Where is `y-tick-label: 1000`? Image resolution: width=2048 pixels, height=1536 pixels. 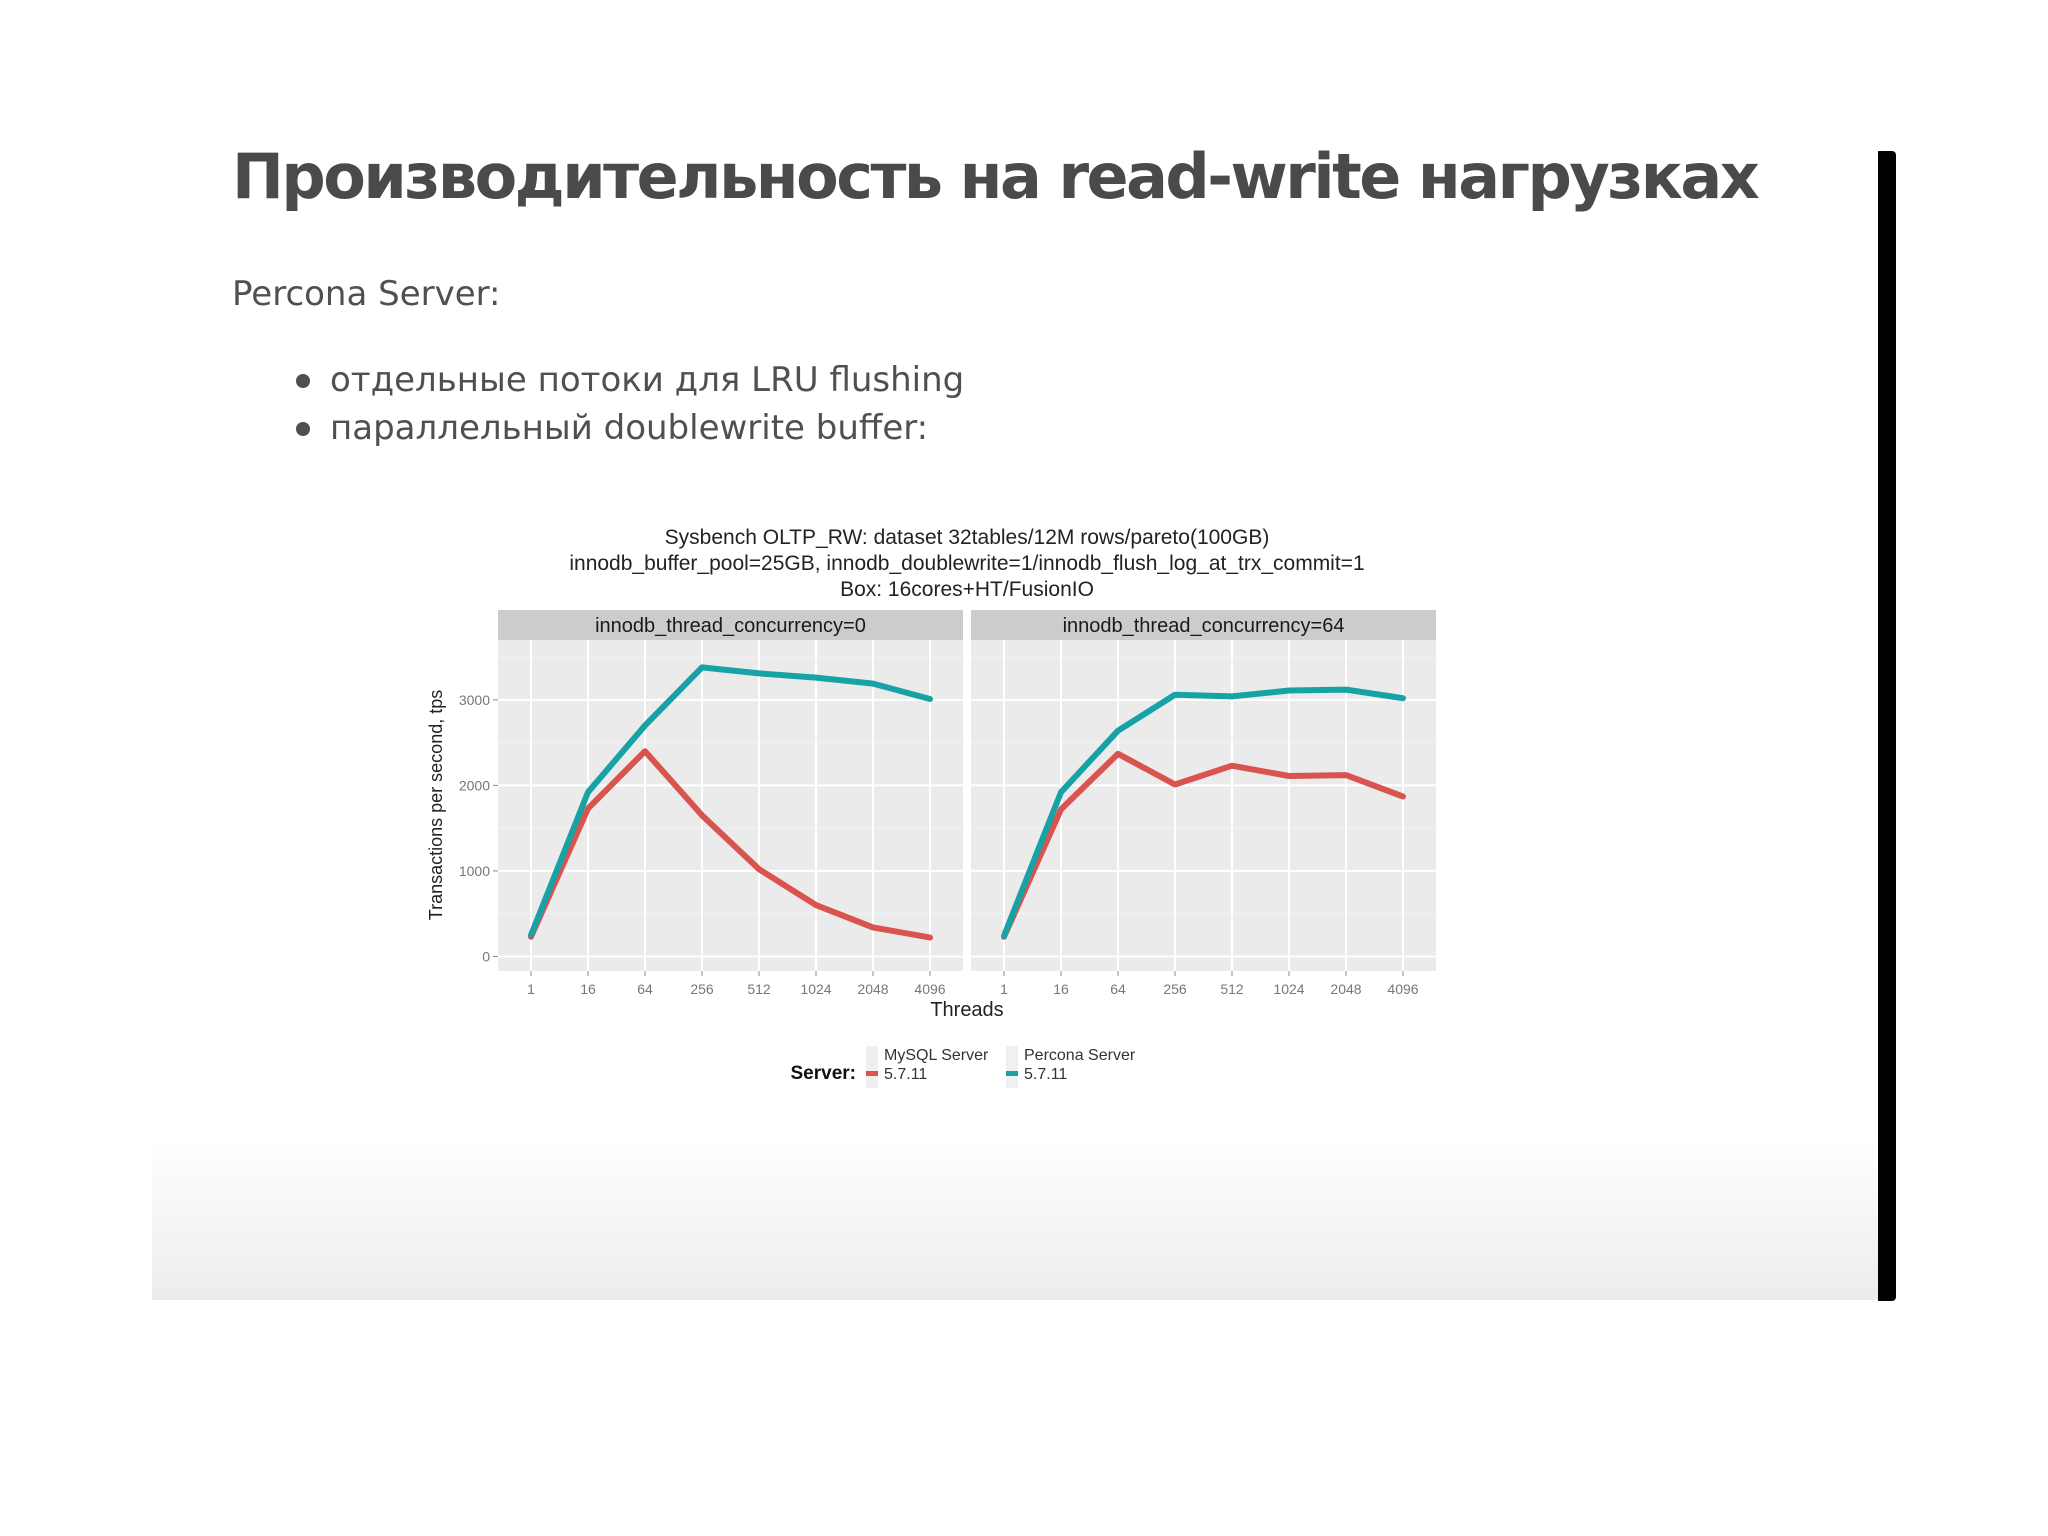 y-tick-label: 1000 is located at coordinates (474, 871).